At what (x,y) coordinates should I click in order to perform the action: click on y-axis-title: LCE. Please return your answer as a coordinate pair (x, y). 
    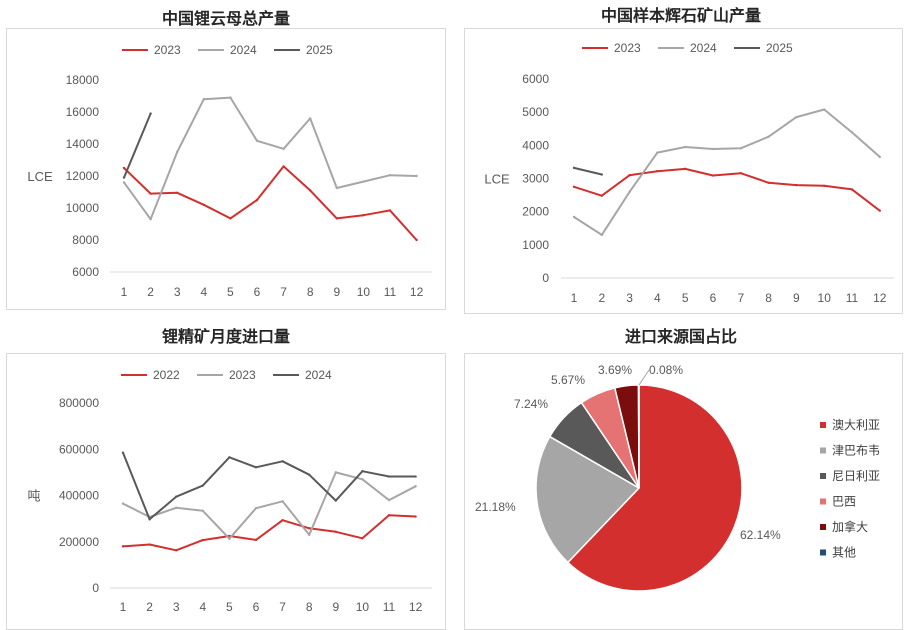
    Looking at the image, I should click on (497, 179).